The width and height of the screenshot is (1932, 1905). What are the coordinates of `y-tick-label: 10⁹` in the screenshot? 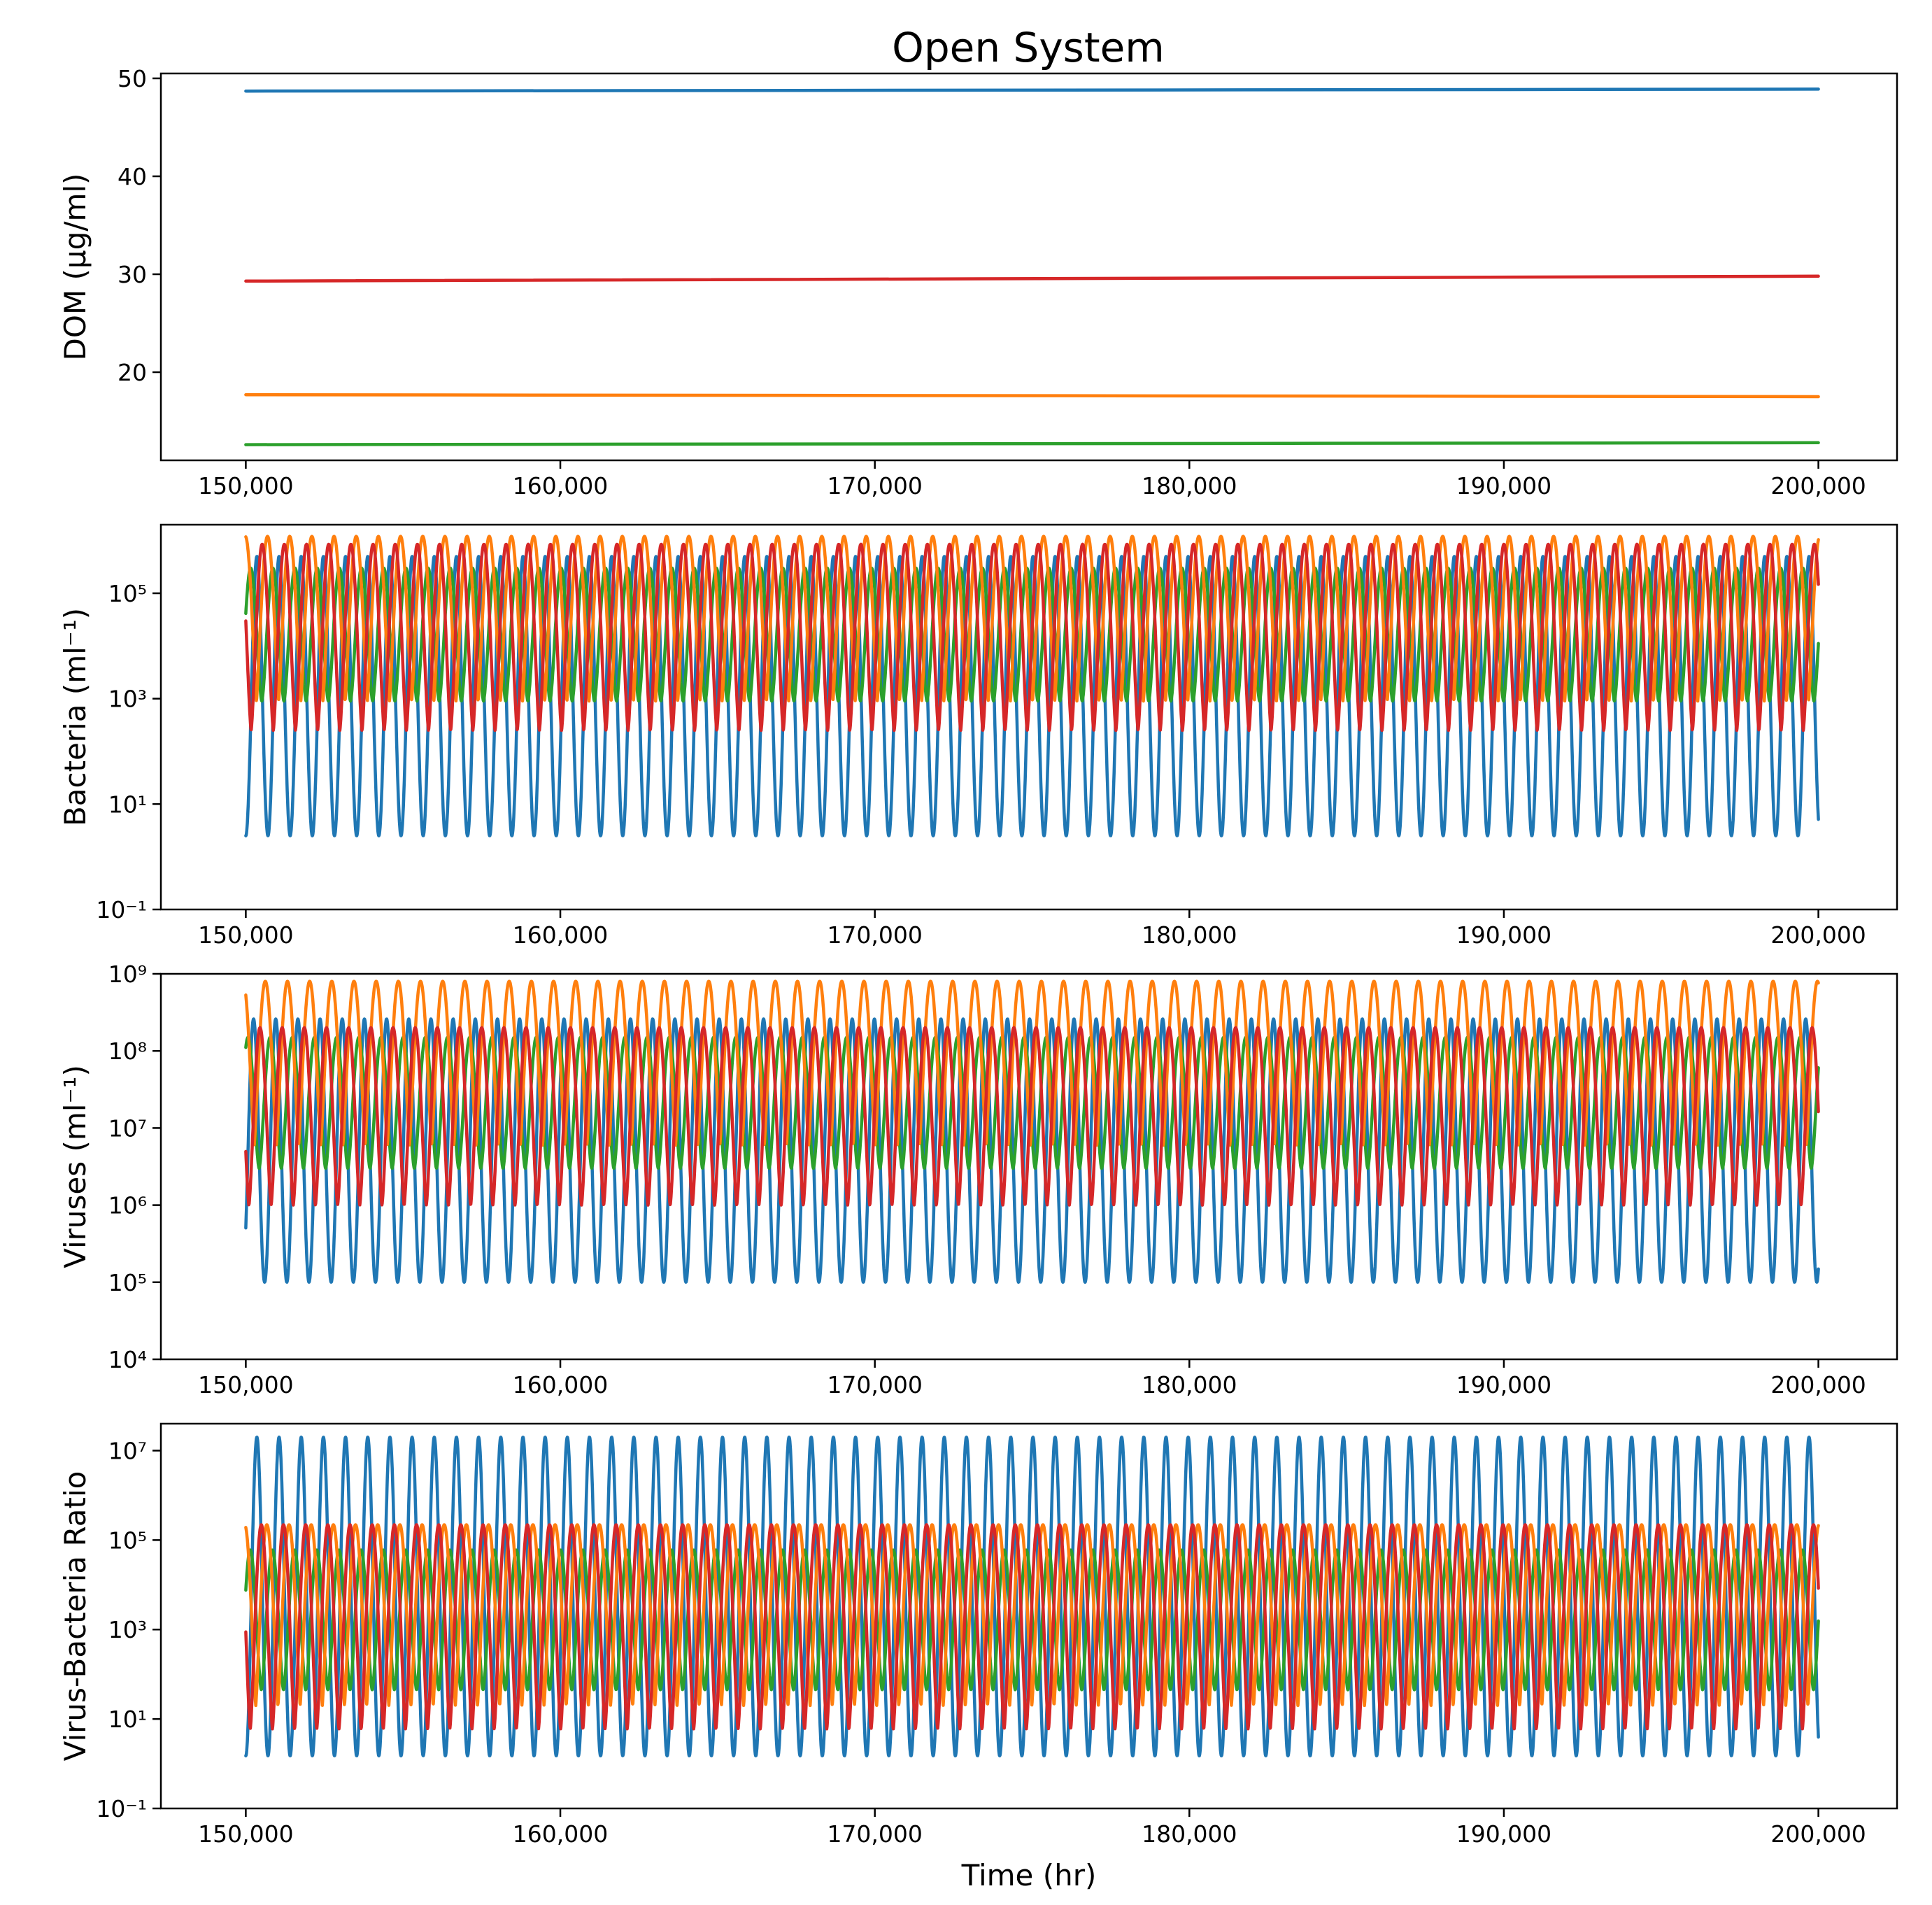 It's located at (127, 974).